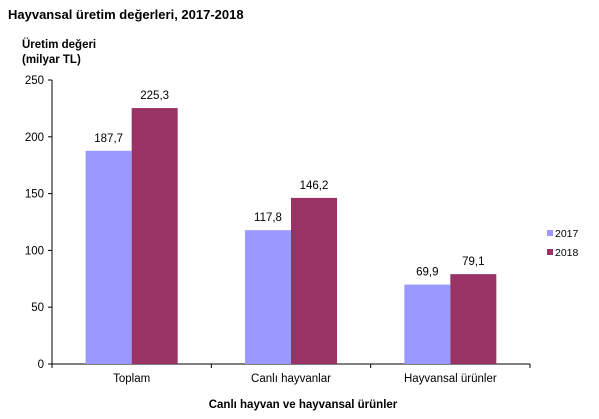  Describe the element at coordinates (34, 251) in the screenshot. I see `y-tick-label: 100` at that location.